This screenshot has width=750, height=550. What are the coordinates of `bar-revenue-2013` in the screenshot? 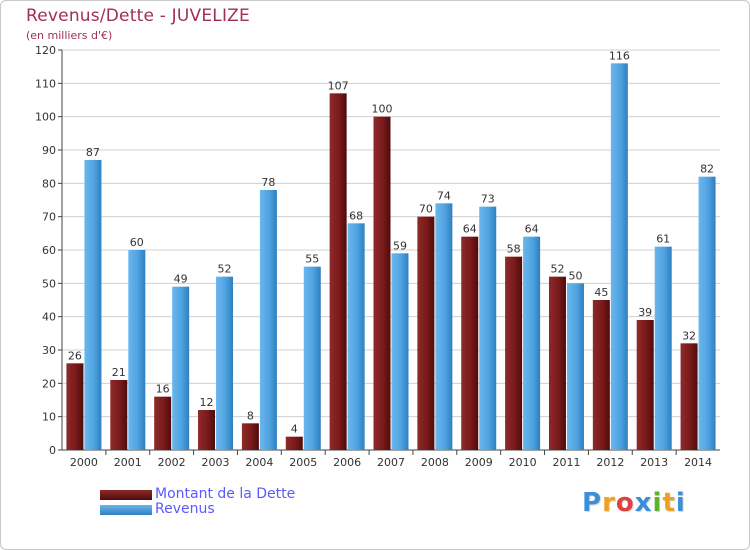 It's located at (663, 348).